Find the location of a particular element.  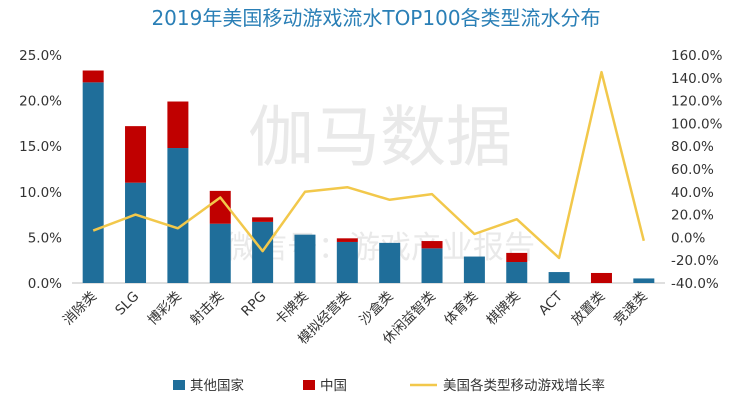

x-tick-label: SLG is located at coordinates (127, 304).